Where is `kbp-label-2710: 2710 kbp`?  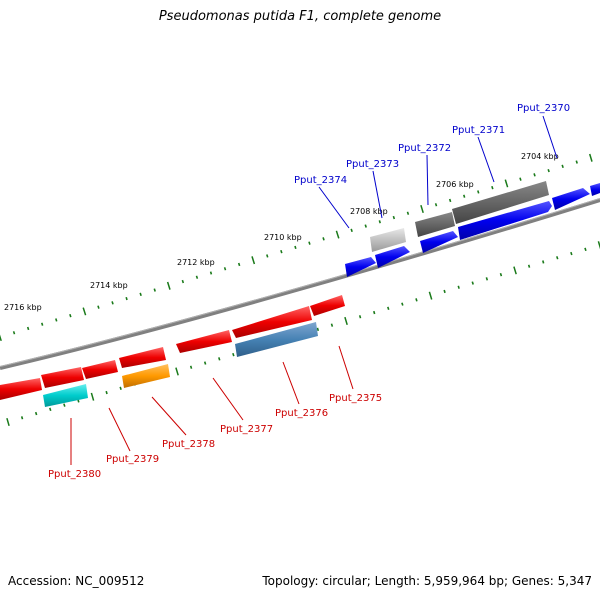 kbp-label-2710: 2710 kbp is located at coordinates (283, 237).